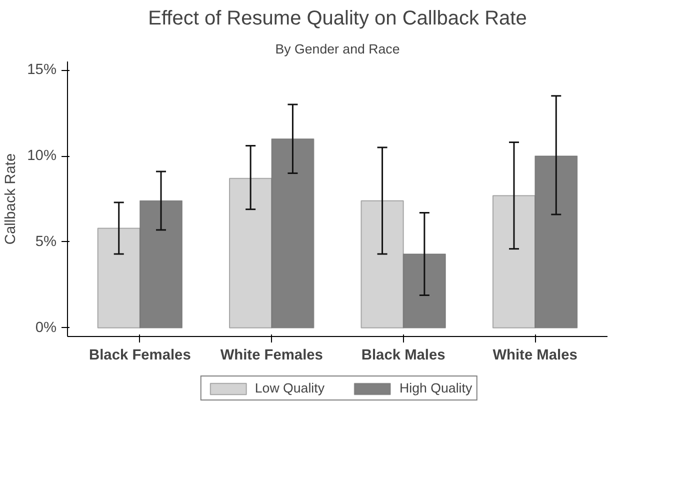 This screenshot has width=674, height=494. Describe the element at coordinates (42, 156) in the screenshot. I see `y-tick-label: 10%` at that location.